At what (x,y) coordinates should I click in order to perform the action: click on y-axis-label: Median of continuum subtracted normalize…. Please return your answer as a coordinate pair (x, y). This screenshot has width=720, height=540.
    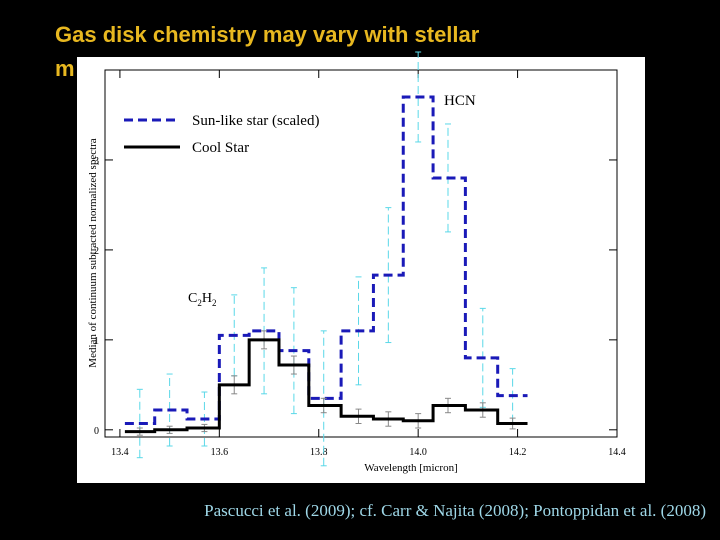
    Looking at the image, I should click on (93, 253).